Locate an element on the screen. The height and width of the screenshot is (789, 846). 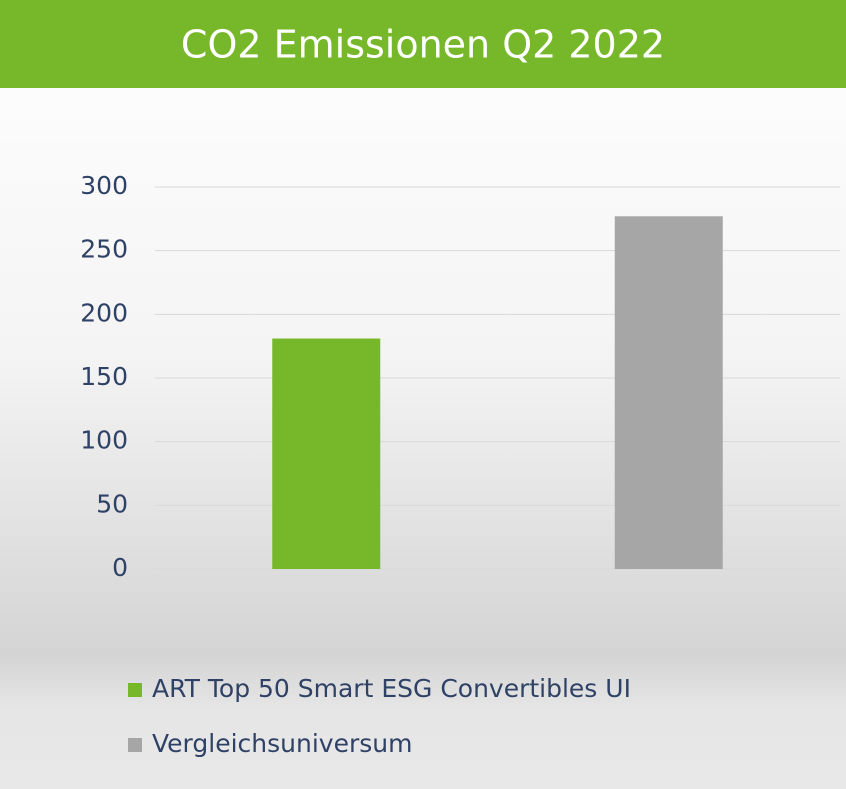
chart-title: CO2 Emissionen Q2 2022 is located at coordinates (423, 45).